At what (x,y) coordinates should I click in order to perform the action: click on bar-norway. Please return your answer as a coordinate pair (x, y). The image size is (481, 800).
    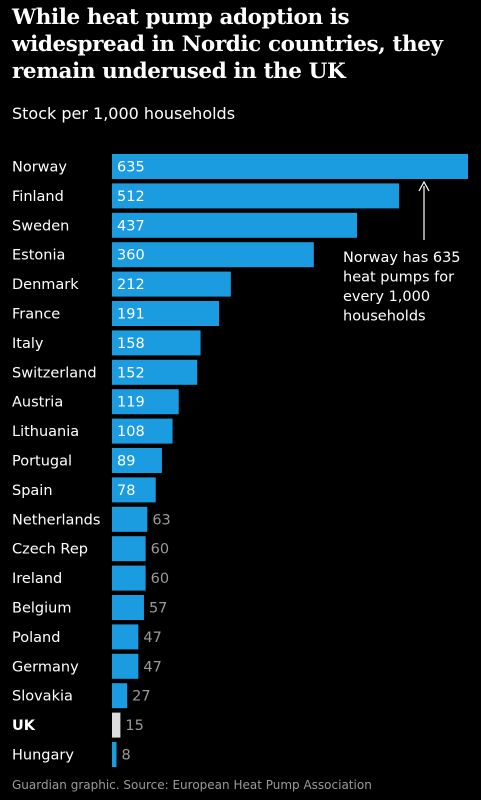
    Looking at the image, I should click on (290, 166).